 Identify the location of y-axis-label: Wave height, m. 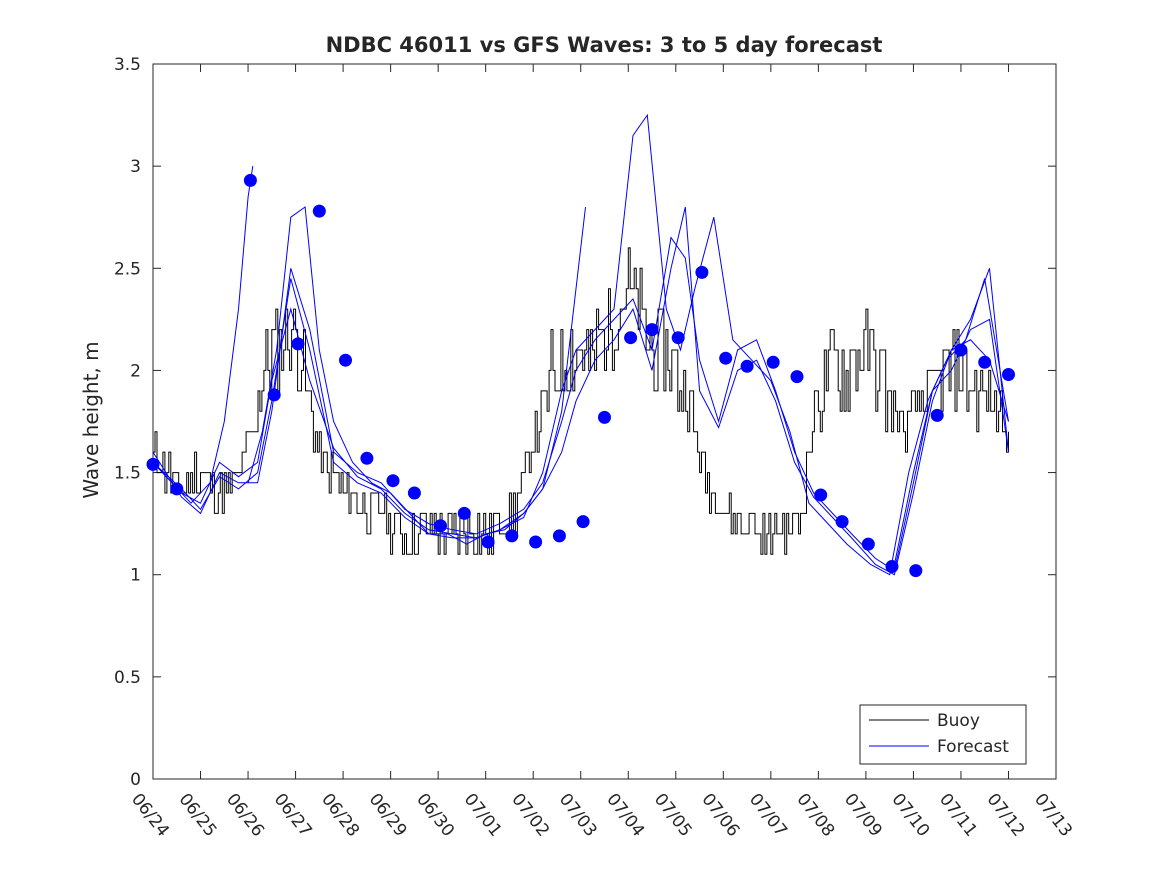
(91, 419).